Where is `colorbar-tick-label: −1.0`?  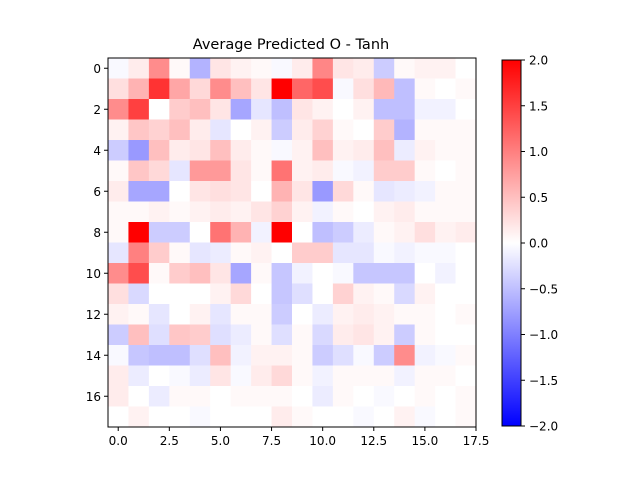 colorbar-tick-label: −1.0 is located at coordinates (543, 335).